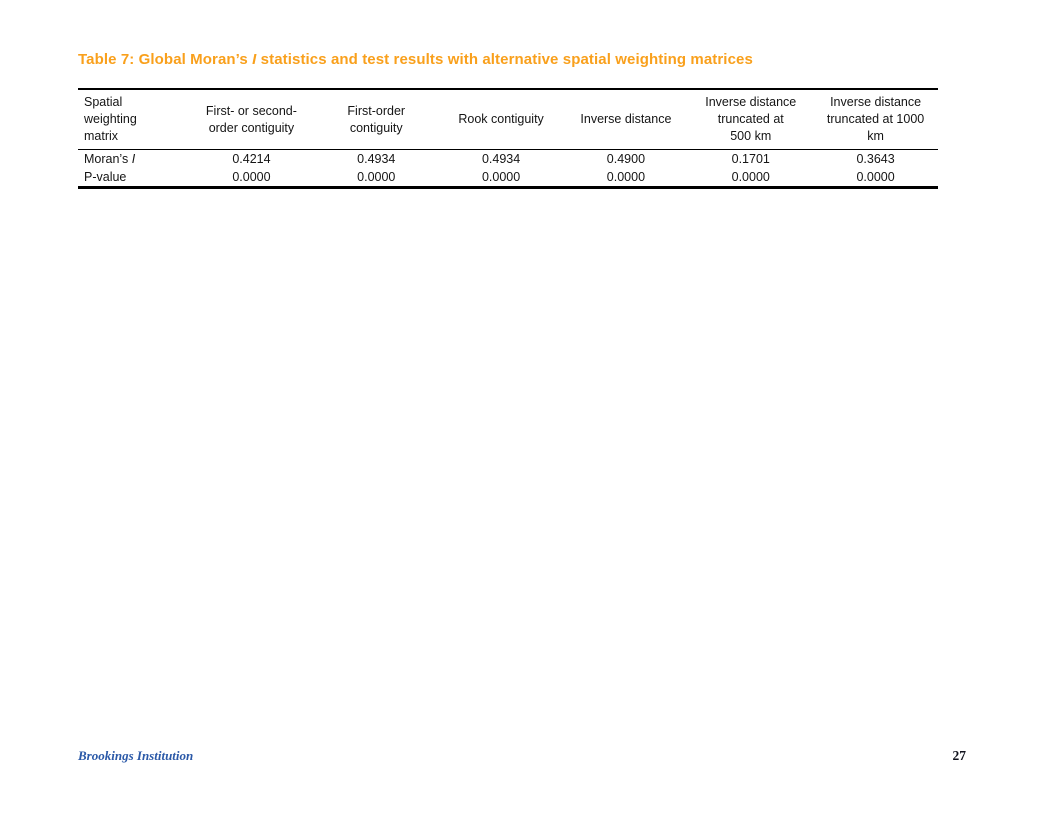  Describe the element at coordinates (134, 119) in the screenshot. I see `header-spatial-weighting-matrix: Spatial weighting matrix` at that location.